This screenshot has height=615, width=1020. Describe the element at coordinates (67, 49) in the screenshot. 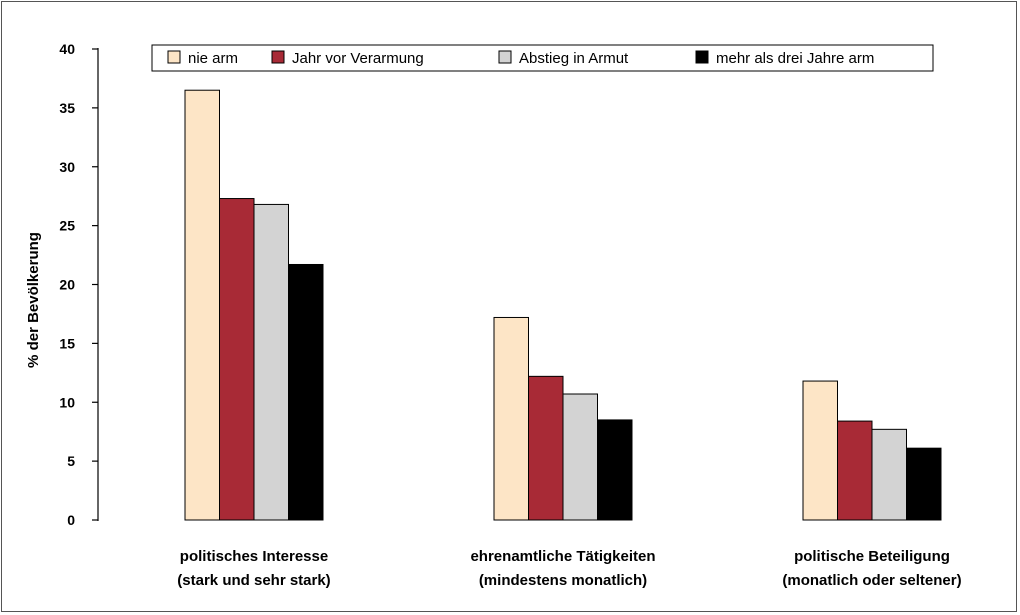

I see `y-tick-label: 40` at that location.